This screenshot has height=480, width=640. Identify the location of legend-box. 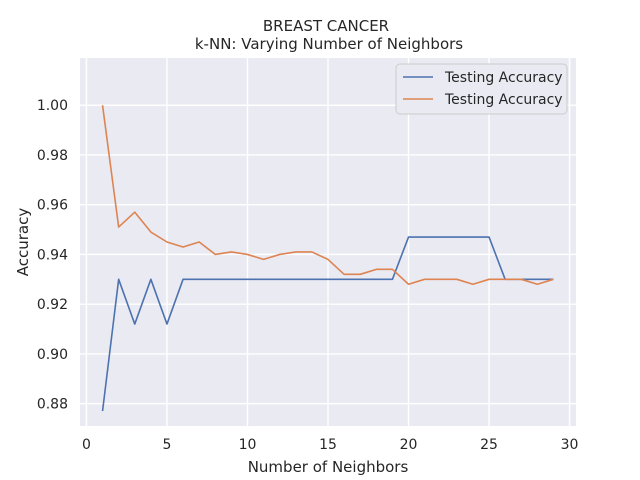
(481, 89).